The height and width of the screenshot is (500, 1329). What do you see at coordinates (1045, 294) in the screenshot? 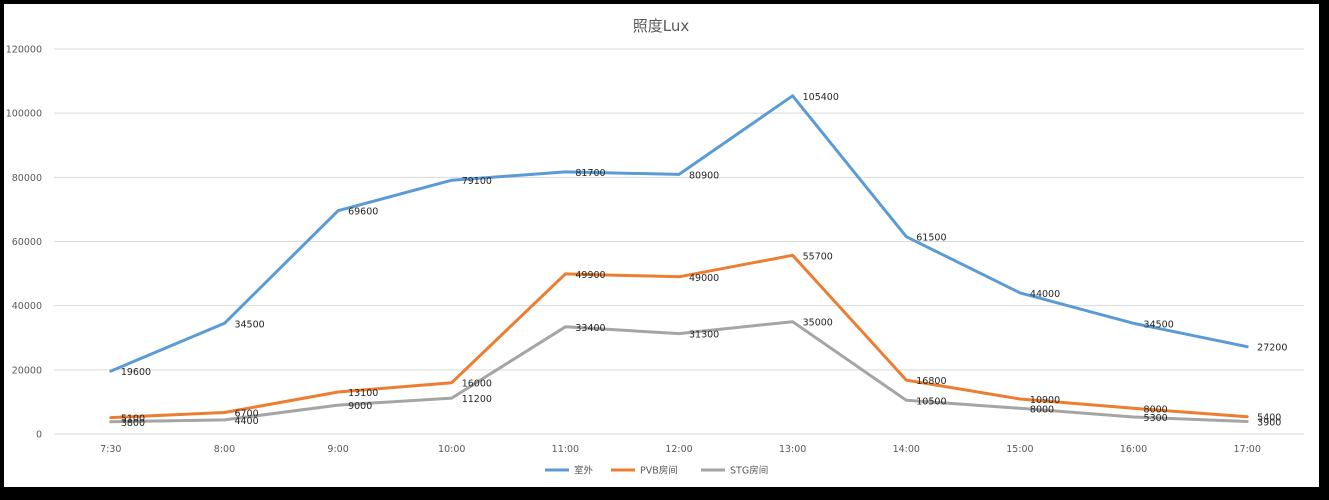
I see `data-label: 44000` at bounding box center [1045, 294].